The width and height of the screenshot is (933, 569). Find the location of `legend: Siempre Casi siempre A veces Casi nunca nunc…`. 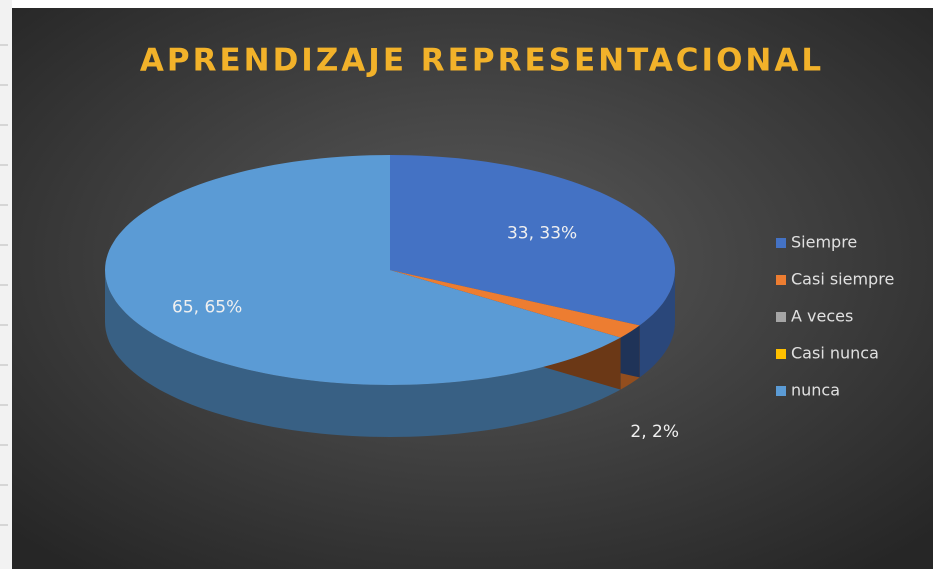

legend: Siempre Casi siempre A veces Casi nunca nunc… is located at coordinates (835, 316).